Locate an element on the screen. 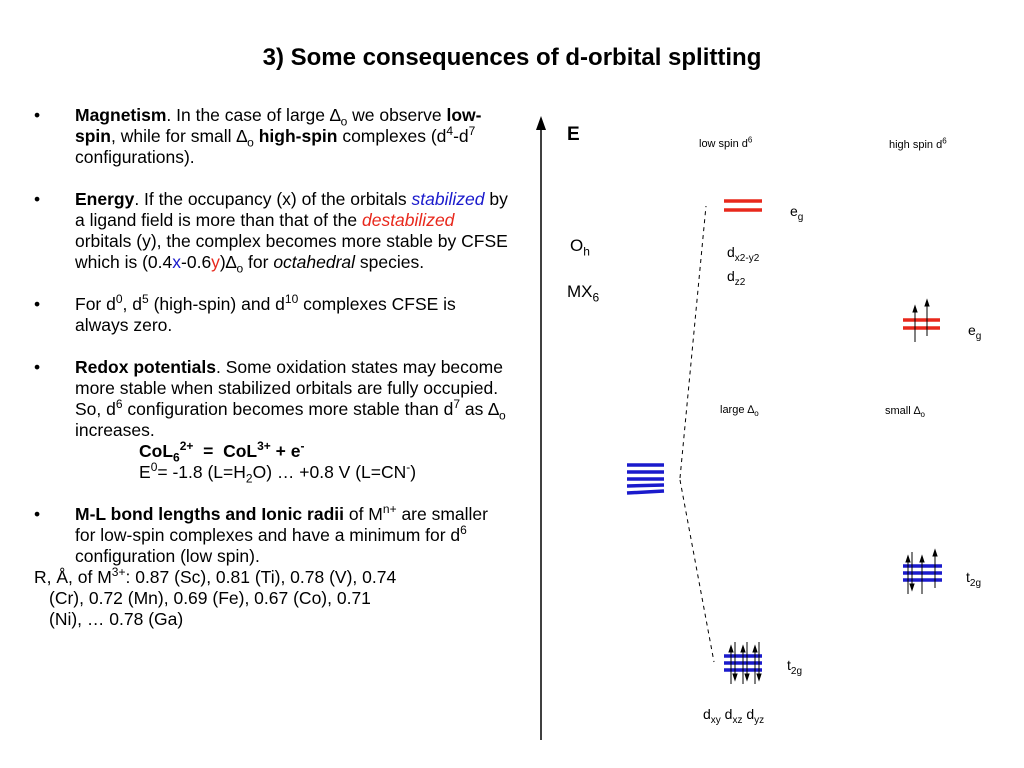  text: increases. is located at coordinates (115, 430).